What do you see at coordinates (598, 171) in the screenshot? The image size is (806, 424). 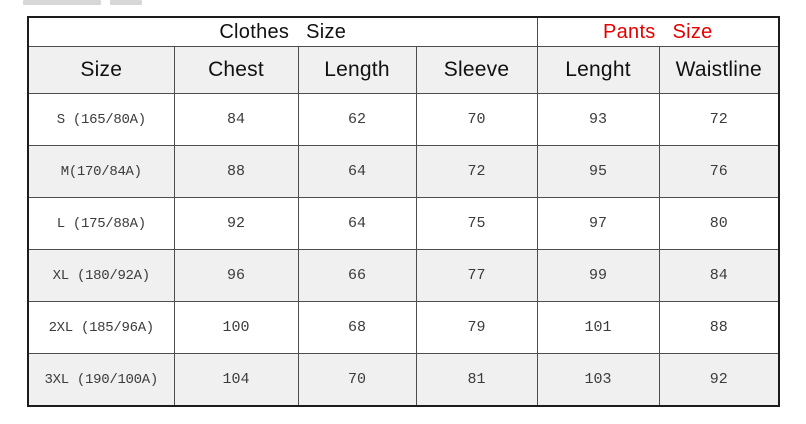 I see `value-cell: 95` at bounding box center [598, 171].